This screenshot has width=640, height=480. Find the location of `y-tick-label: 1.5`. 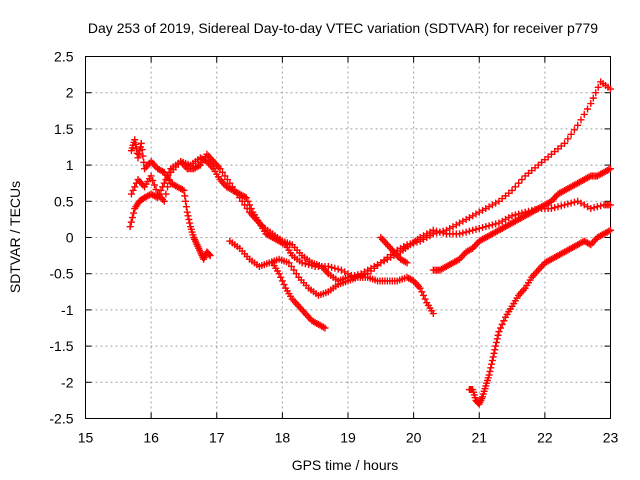

y-tick-label: 1.5 is located at coordinates (64, 129).